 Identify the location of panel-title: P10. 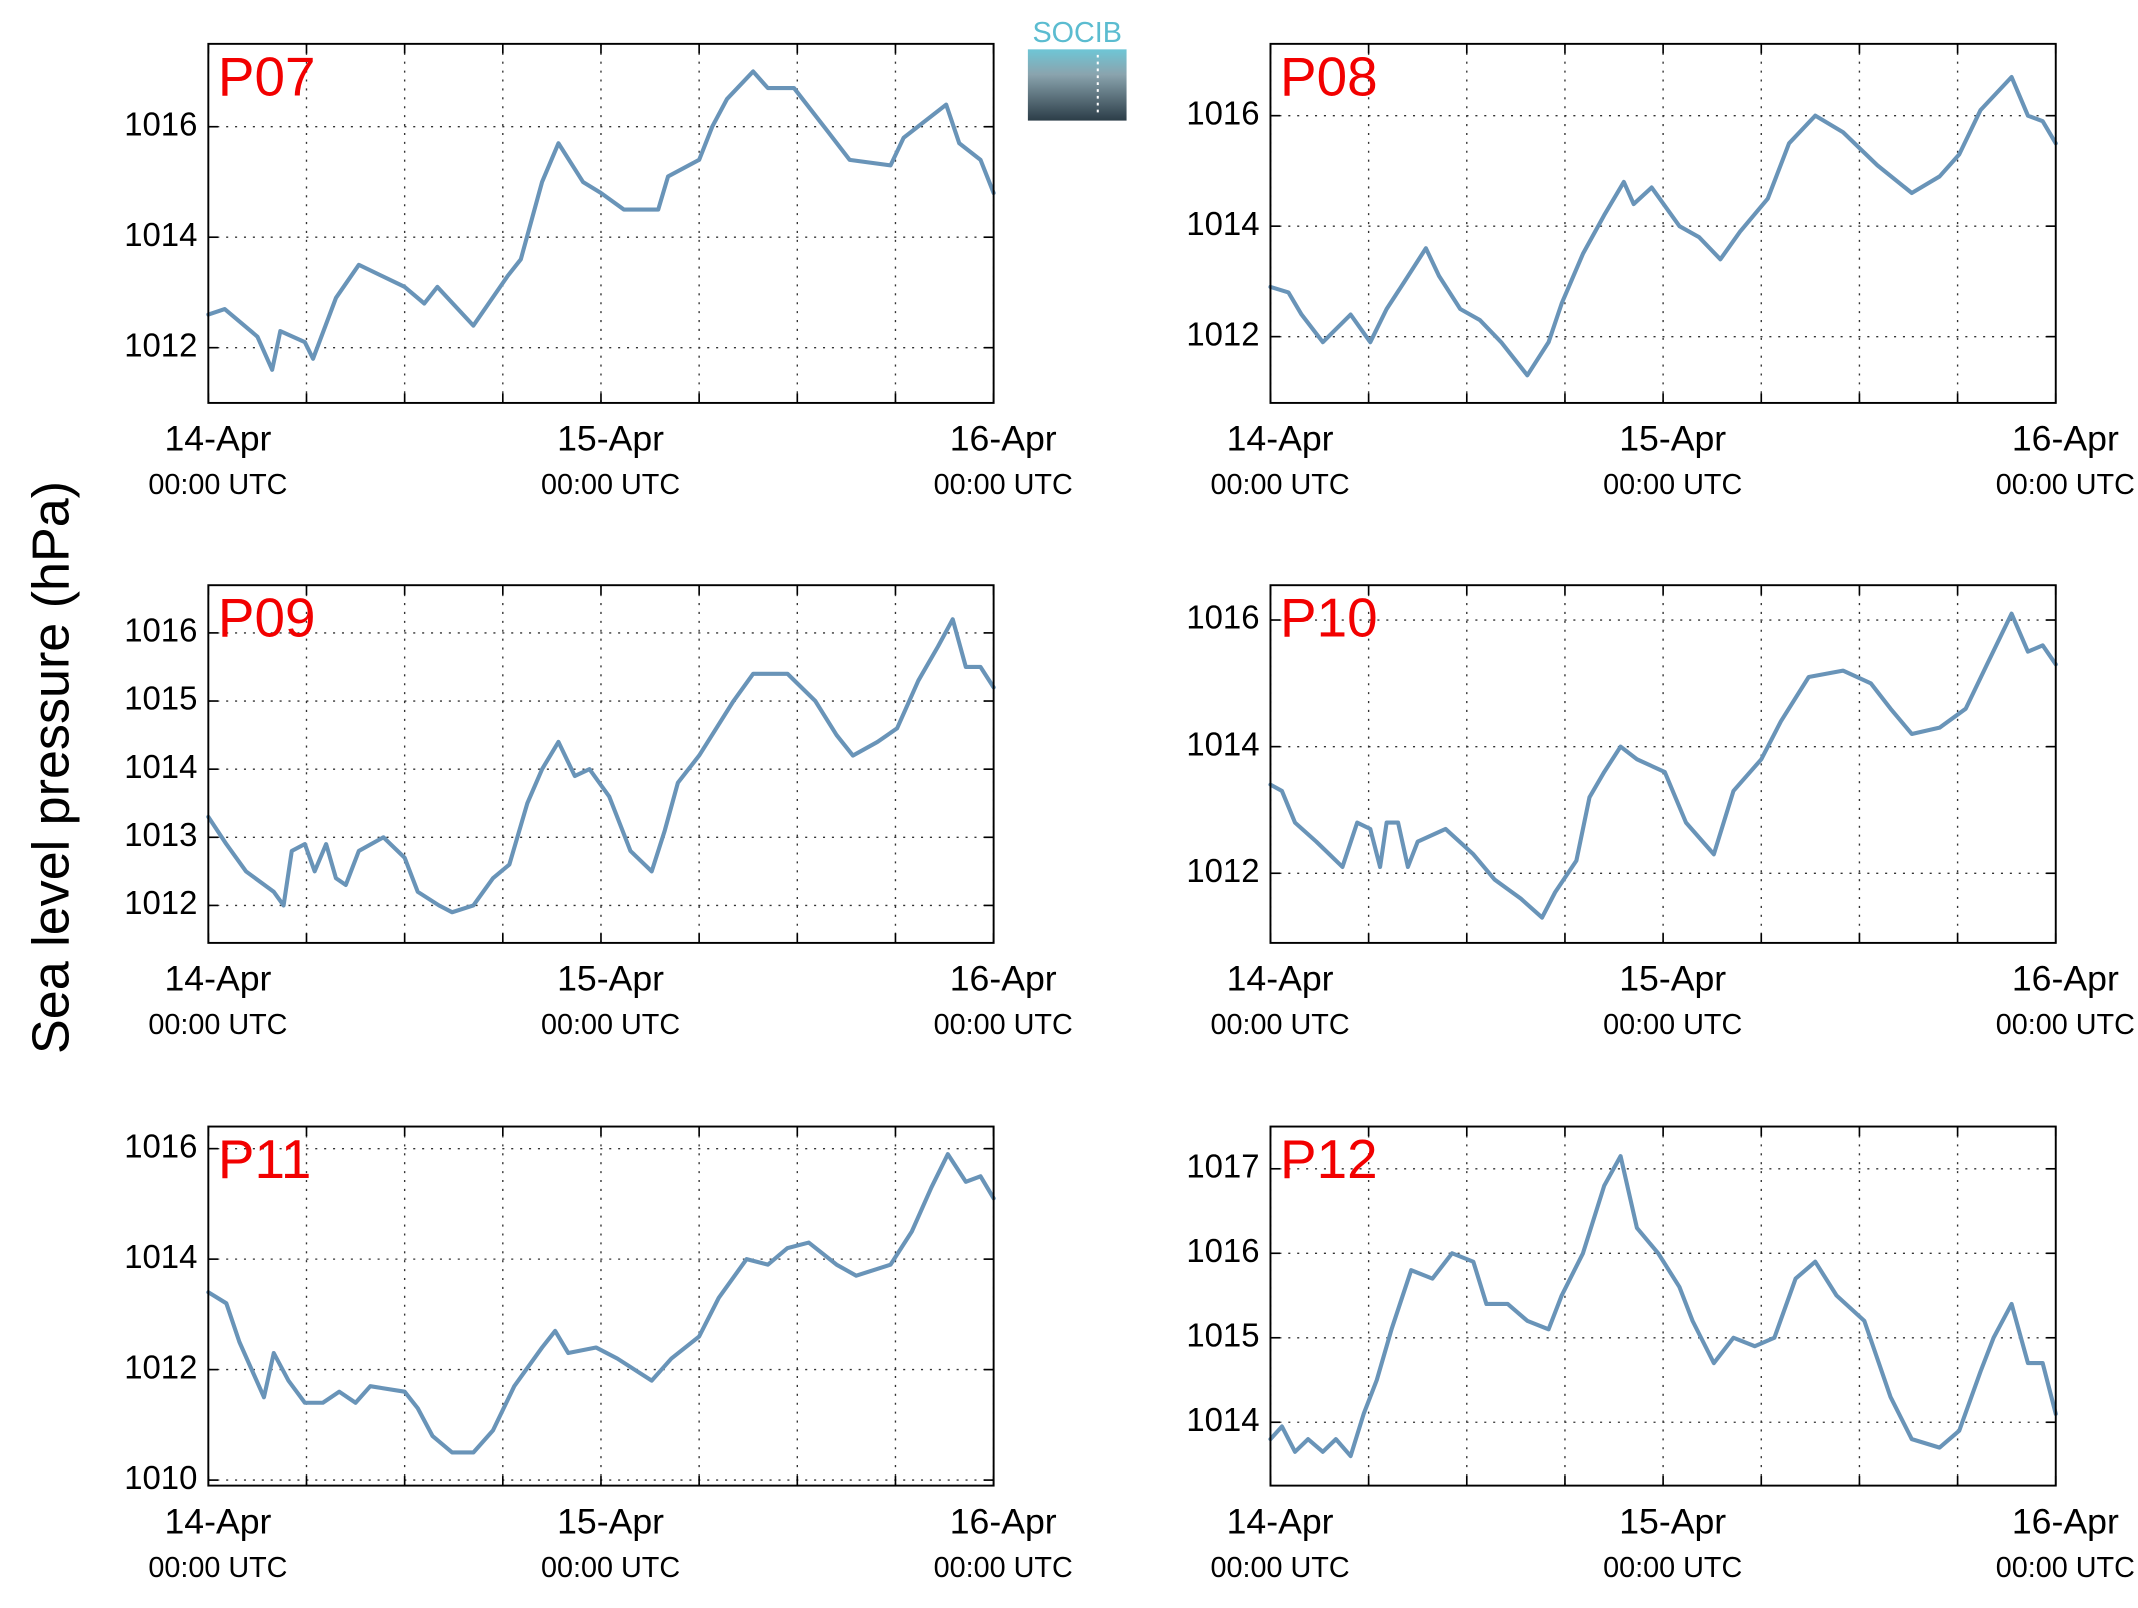
(1329, 618).